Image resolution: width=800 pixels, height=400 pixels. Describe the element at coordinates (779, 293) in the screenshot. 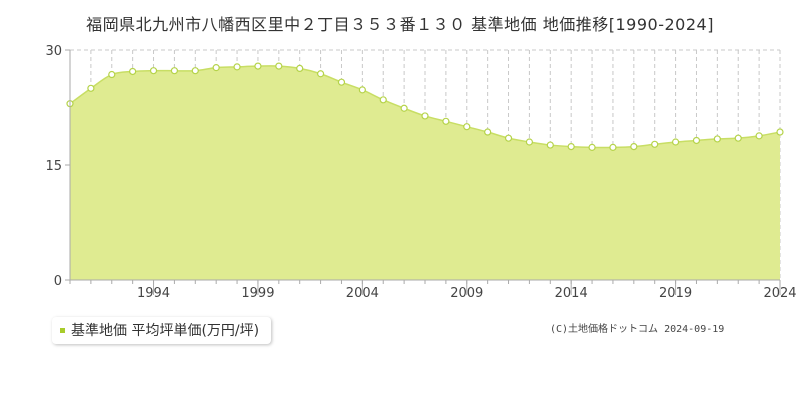

I see `x-tick-label: 2024` at that location.